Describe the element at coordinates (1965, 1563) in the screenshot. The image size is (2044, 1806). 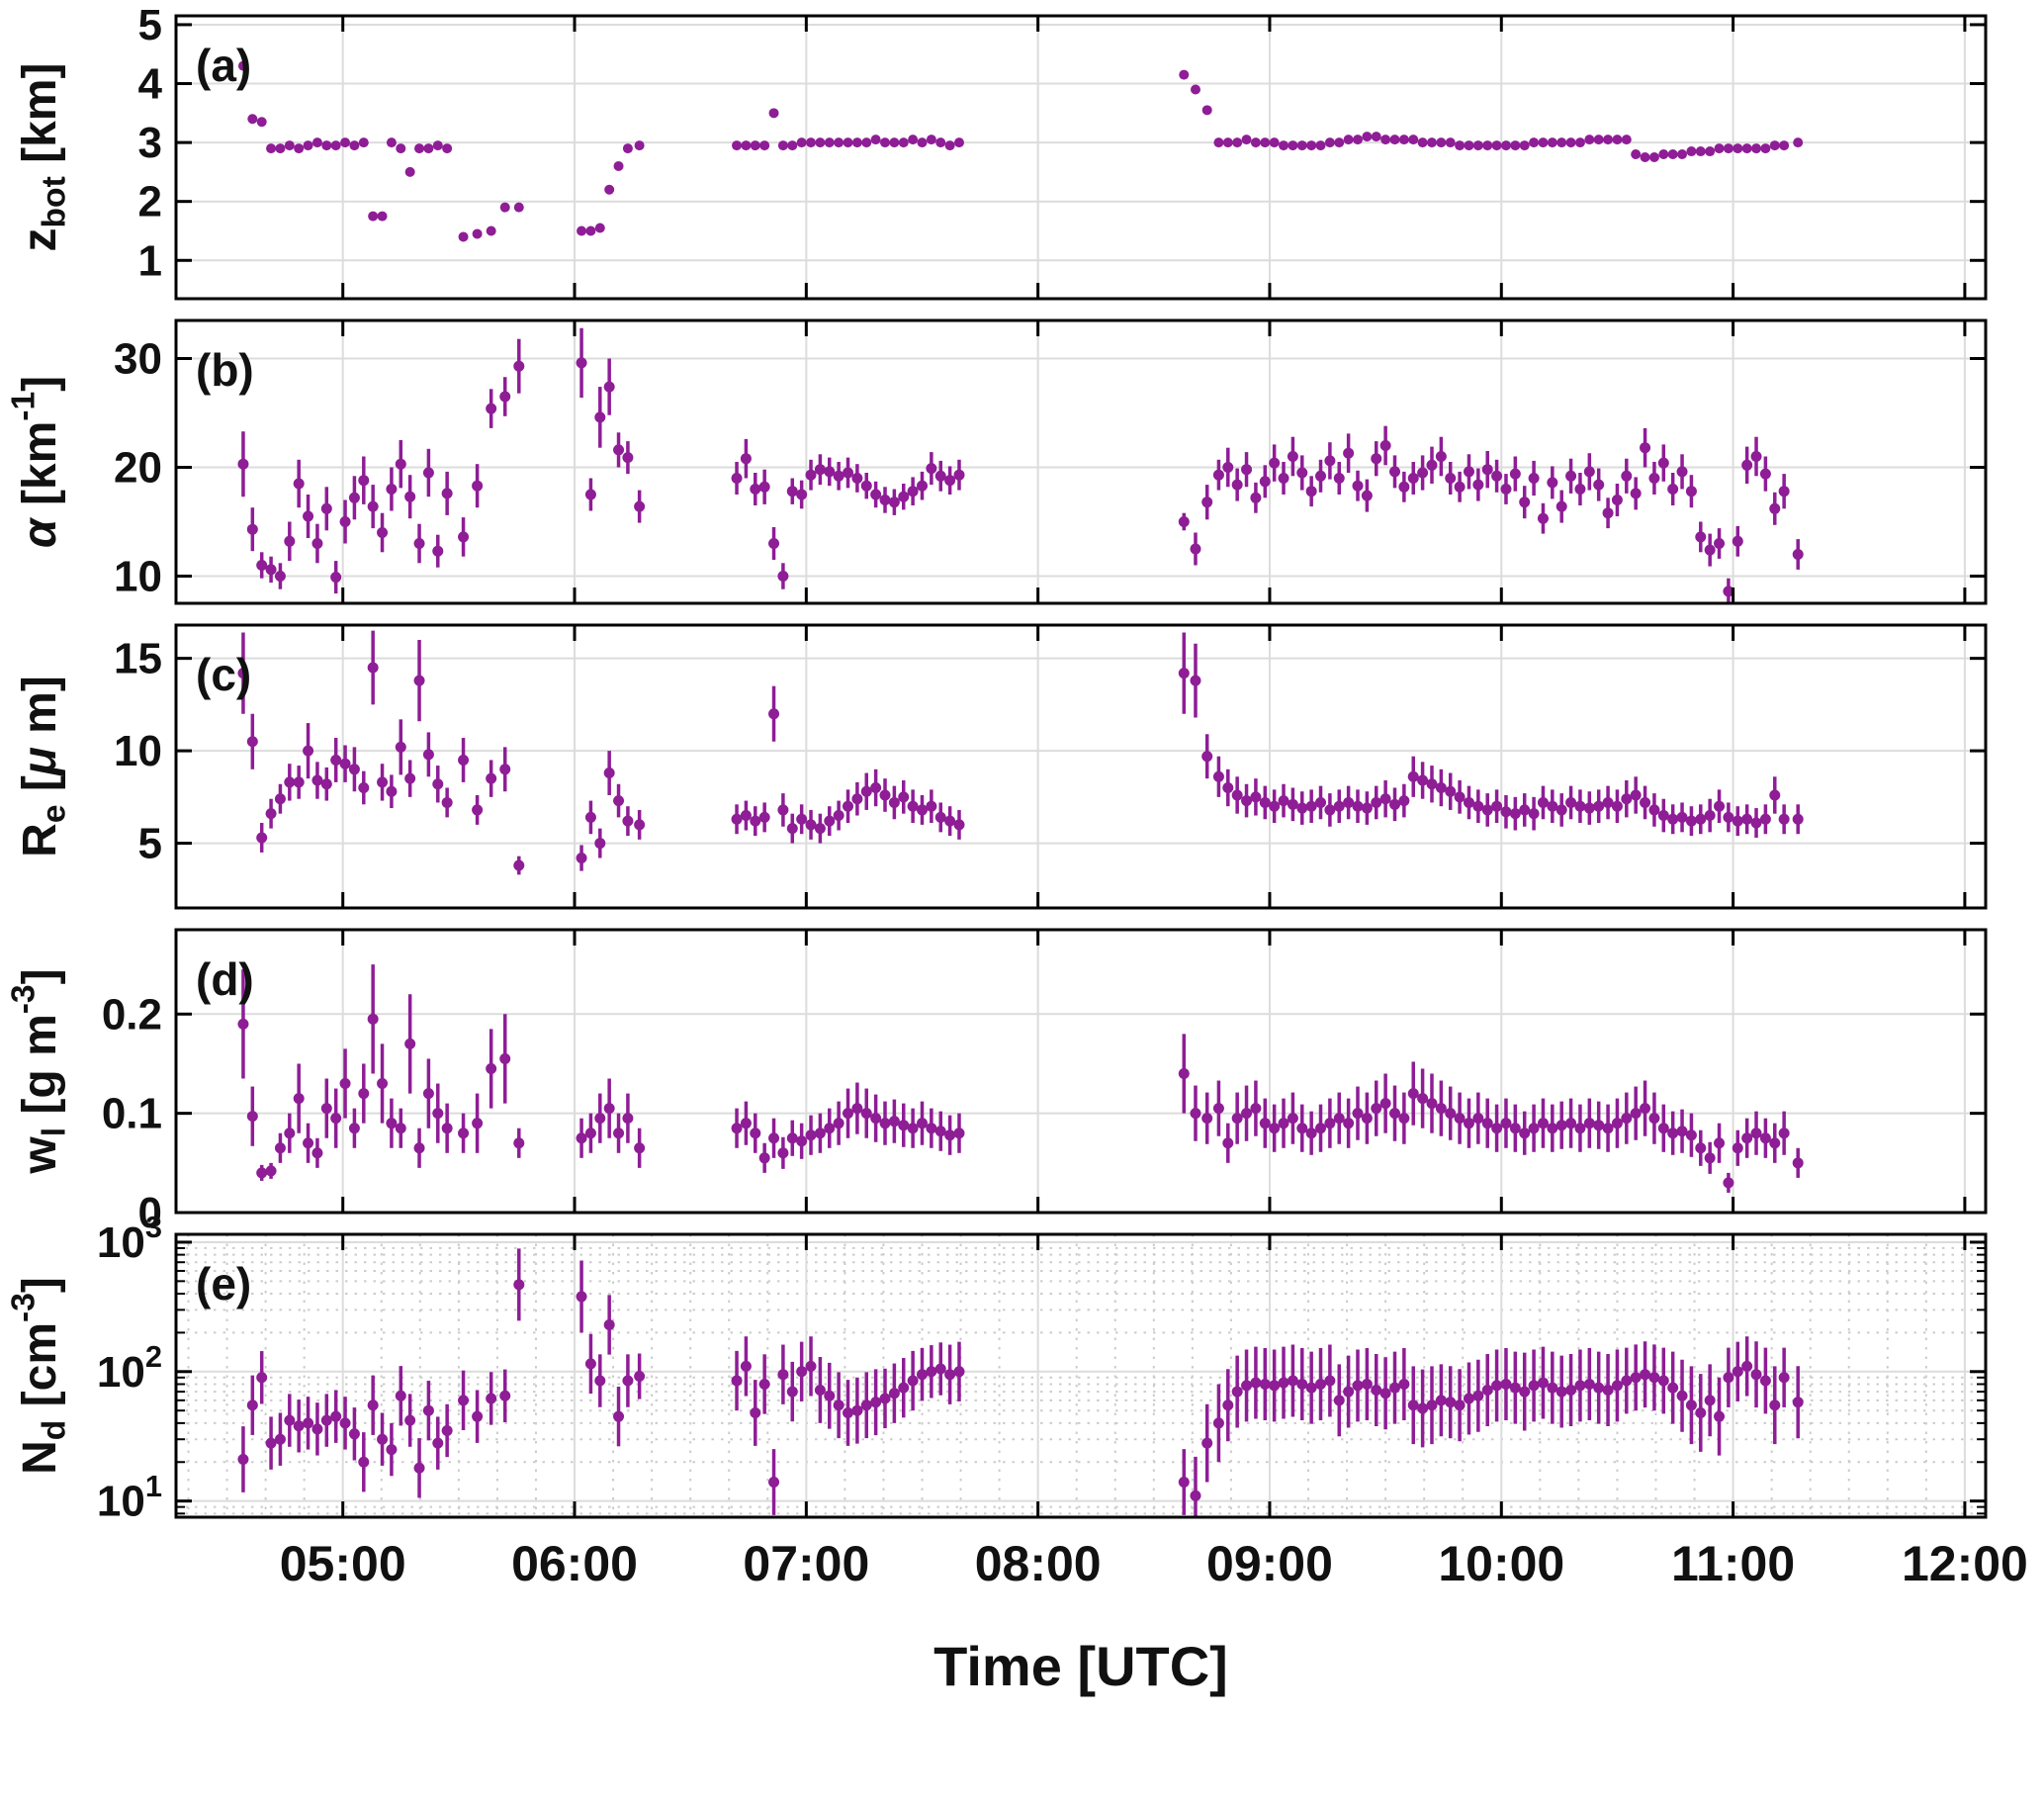
I see `x-tick-label-7: 12:00` at that location.